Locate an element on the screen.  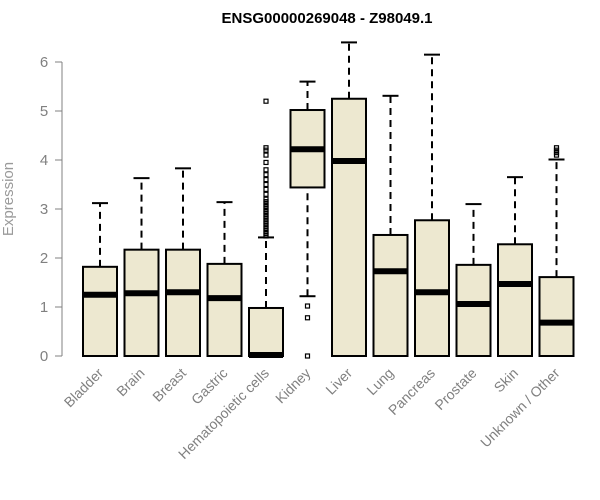
y-tick-label: 3 is located at coordinates (44, 209).